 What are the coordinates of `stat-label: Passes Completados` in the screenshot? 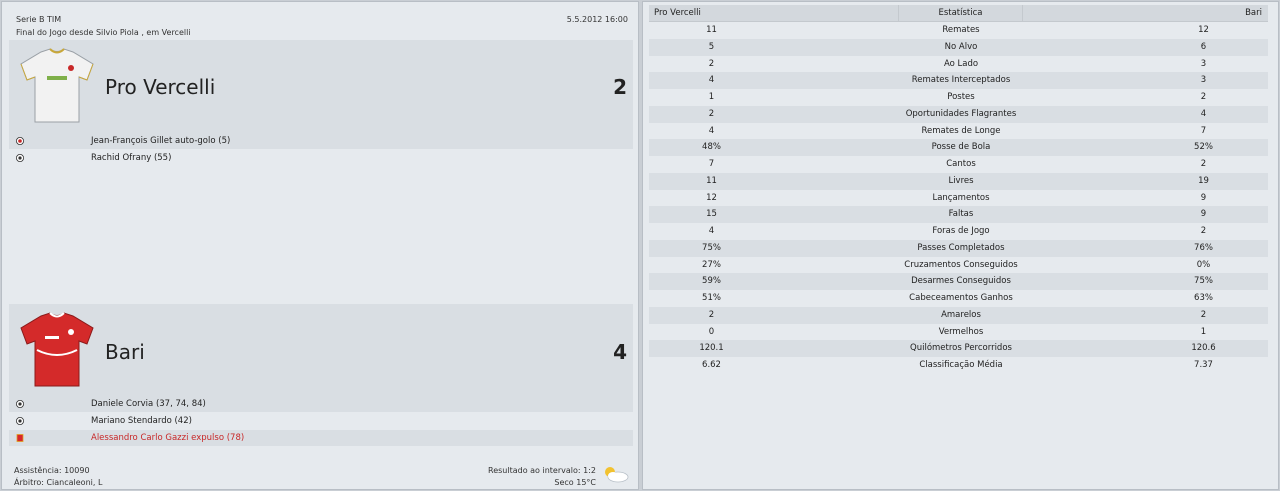 It's located at (961, 247).